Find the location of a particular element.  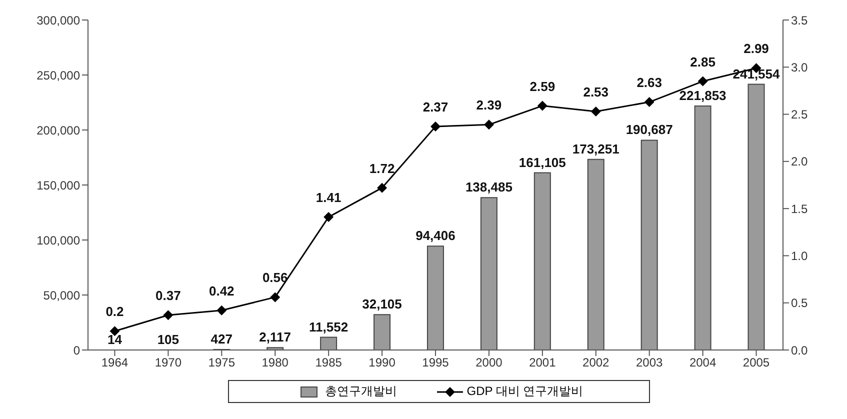

data-label: 173,251 is located at coordinates (596, 148).